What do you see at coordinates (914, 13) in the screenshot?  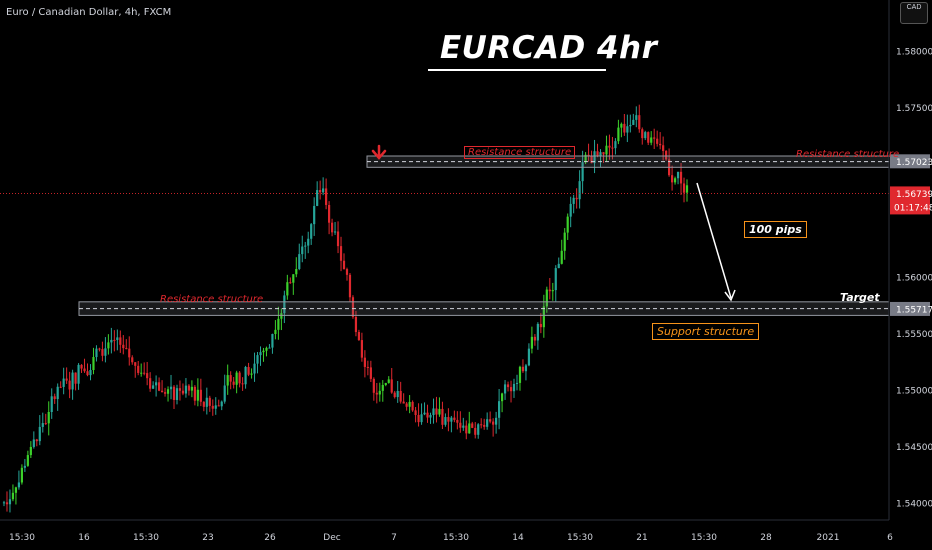 I see `currency-badge: CAD` at bounding box center [914, 13].